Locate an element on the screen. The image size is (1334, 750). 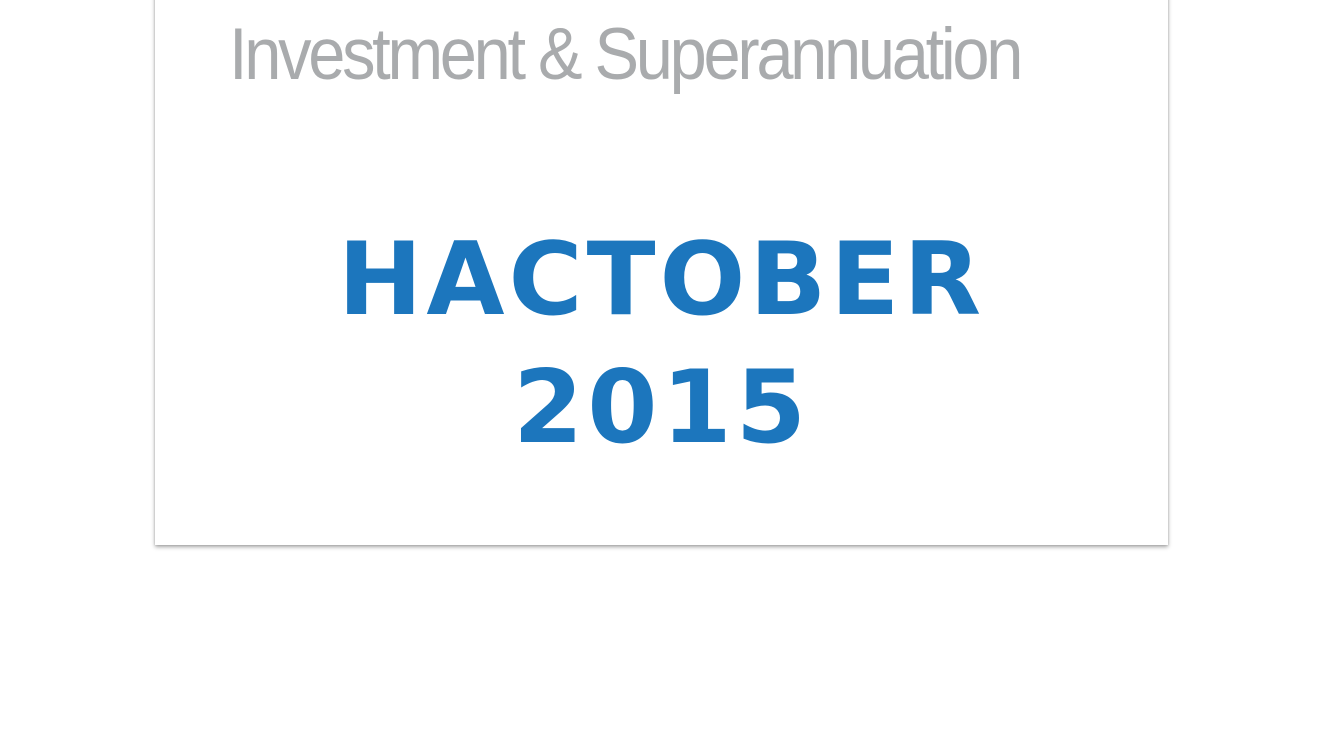
logo-tagline: Investment & Superannuation is located at coordinates (626, 54).